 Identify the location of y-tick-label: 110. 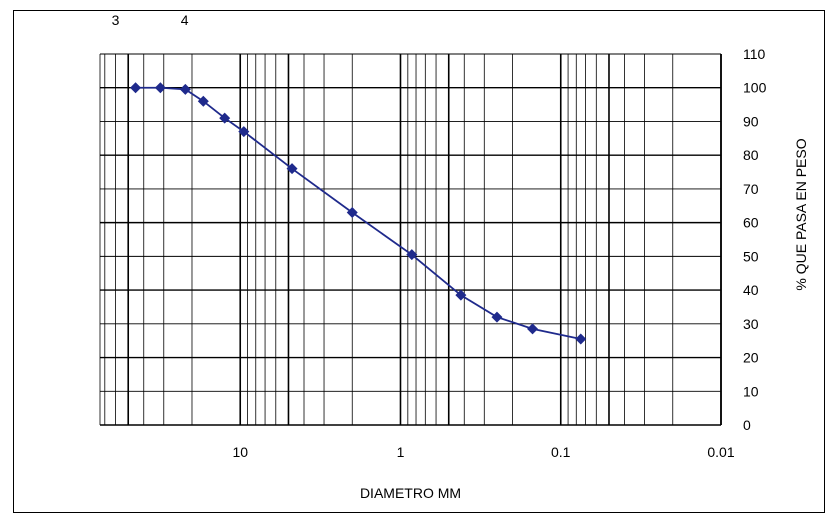
(754, 54).